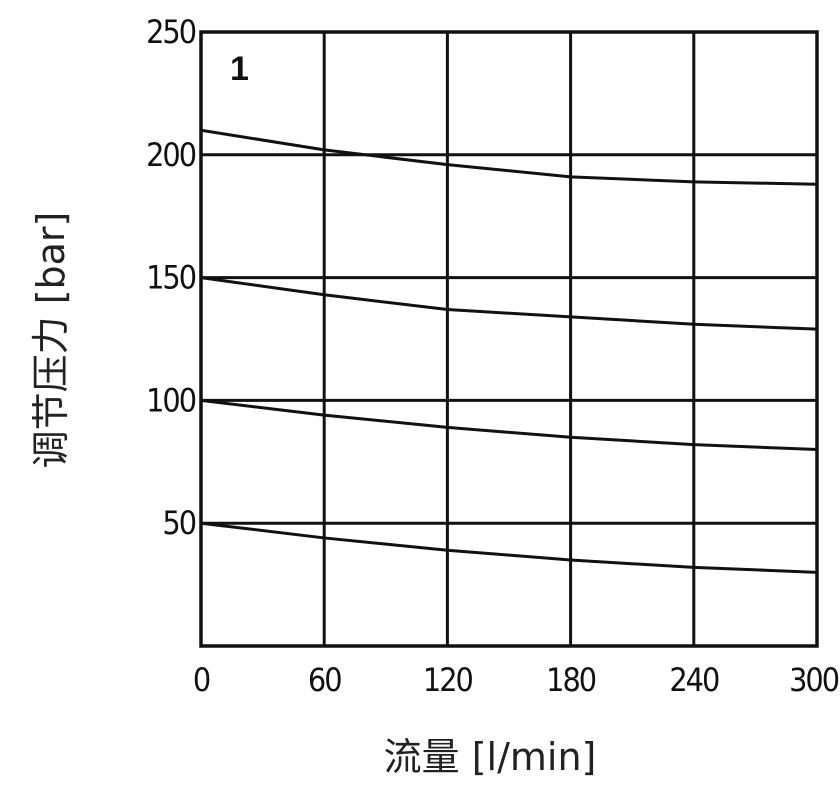  I want to click on x-tick-label-120: 120, so click(448, 680).